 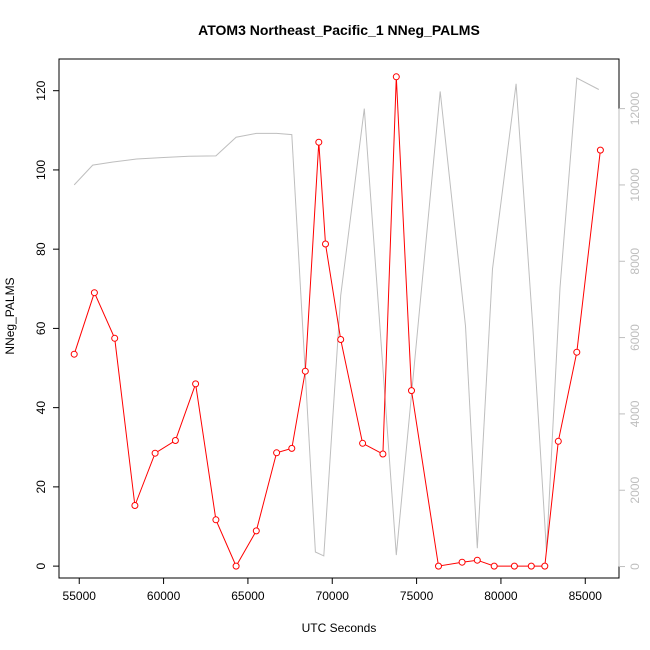 What do you see at coordinates (80, 596) in the screenshot?
I see `x-tick-label: 55000` at bounding box center [80, 596].